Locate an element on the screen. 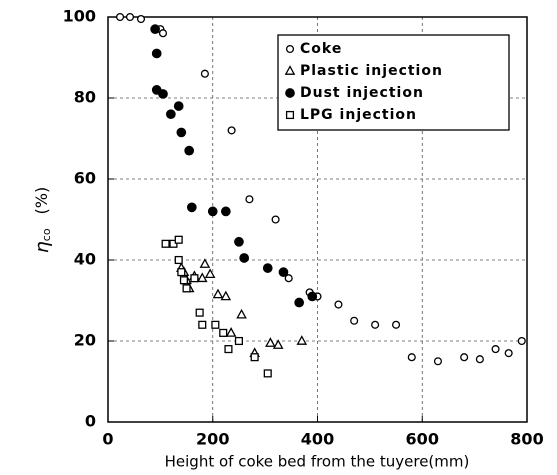 This screenshot has height=475, width=557. y-label-unit: (%) is located at coordinates (41, 201).